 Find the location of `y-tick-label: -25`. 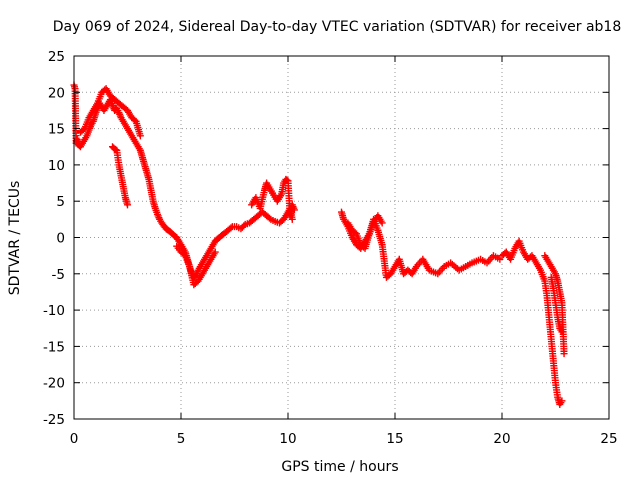

y-tick-label: -25 is located at coordinates (54, 420).